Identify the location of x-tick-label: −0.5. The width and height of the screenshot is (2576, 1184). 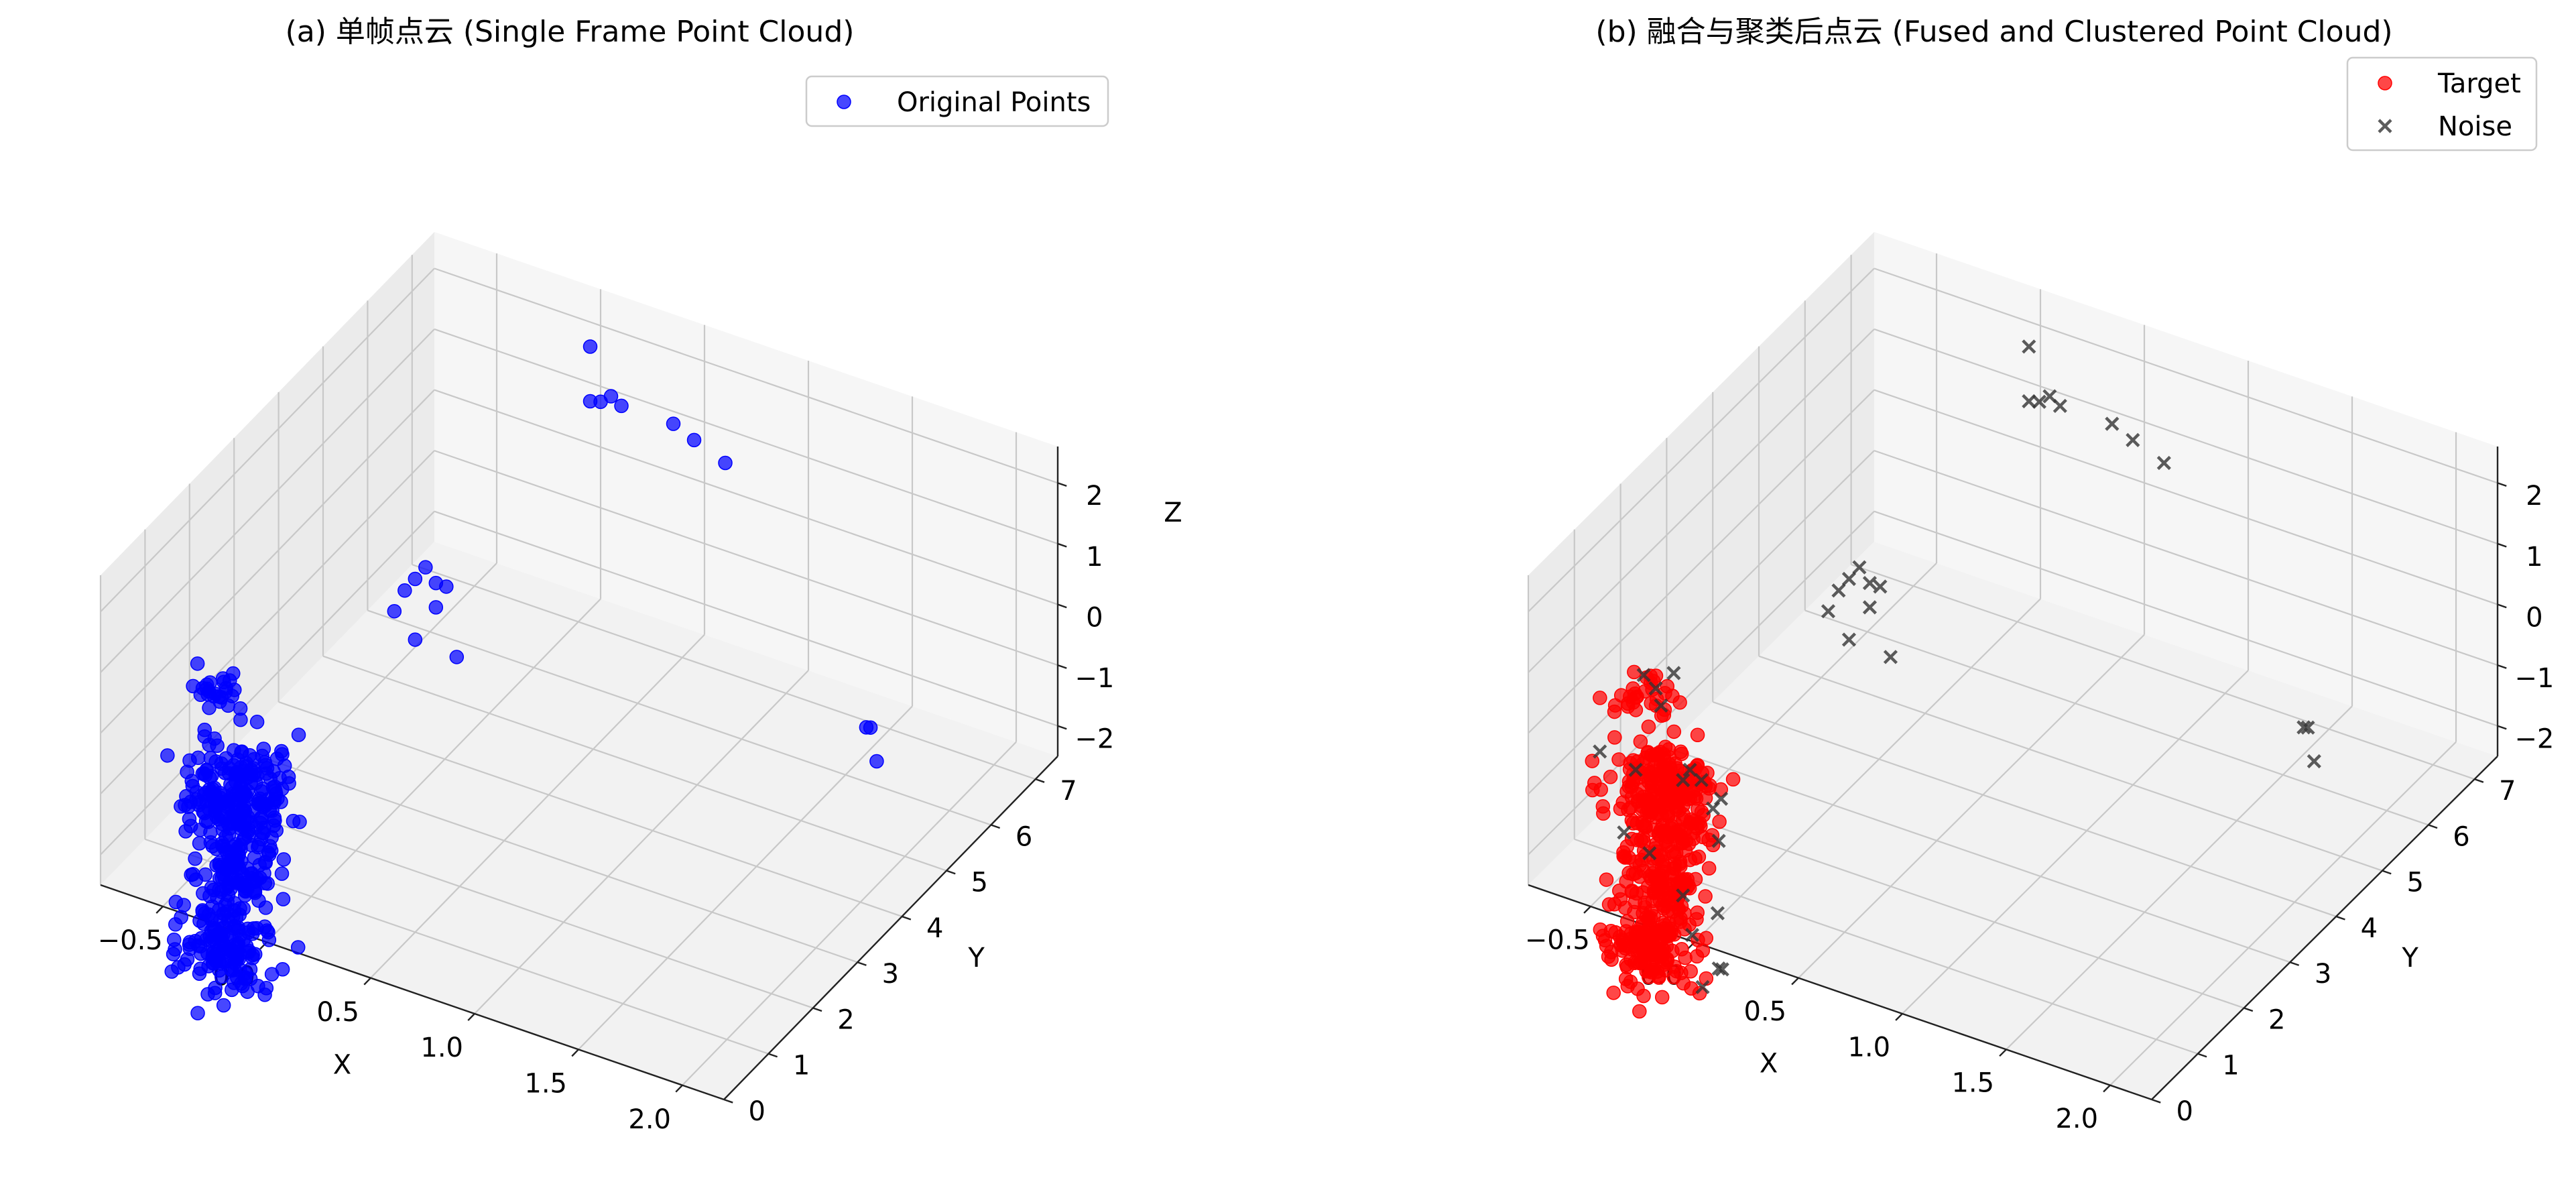
(1558, 940).